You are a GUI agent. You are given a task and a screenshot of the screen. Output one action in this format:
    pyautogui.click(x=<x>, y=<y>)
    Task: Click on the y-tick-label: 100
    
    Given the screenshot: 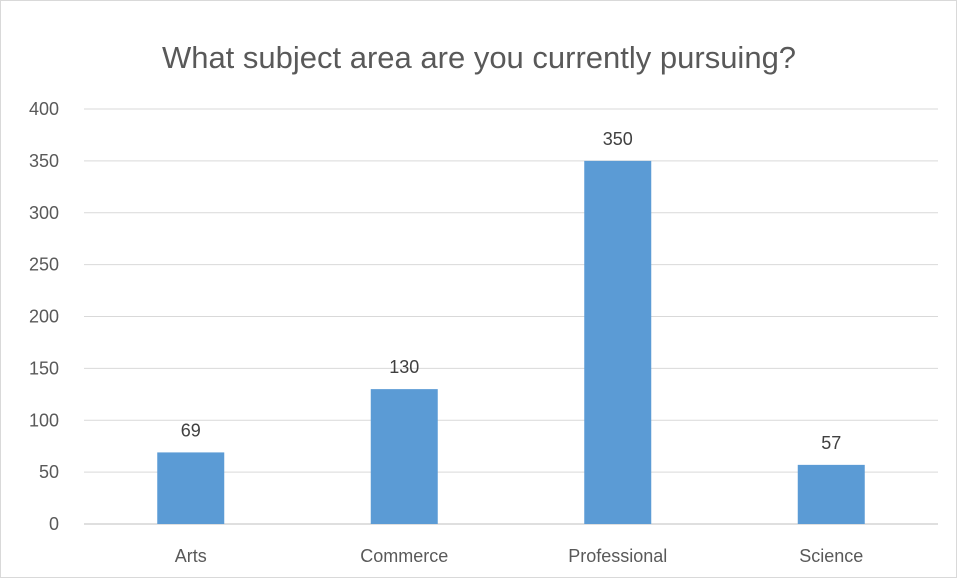 What is the action you would take?
    pyautogui.click(x=44, y=420)
    